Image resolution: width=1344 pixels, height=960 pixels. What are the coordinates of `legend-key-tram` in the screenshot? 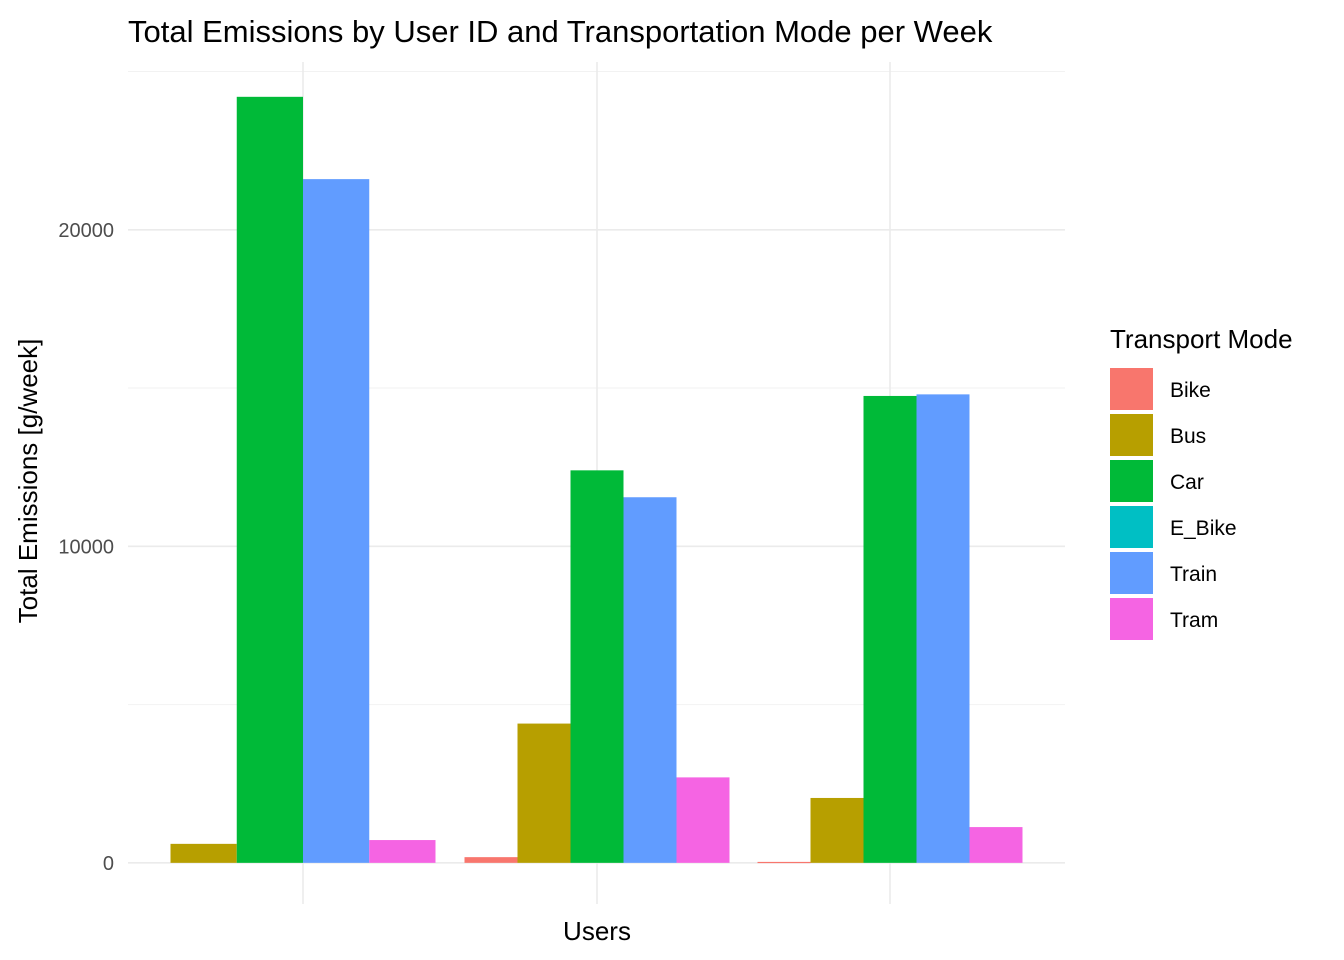 It's located at (1131, 619).